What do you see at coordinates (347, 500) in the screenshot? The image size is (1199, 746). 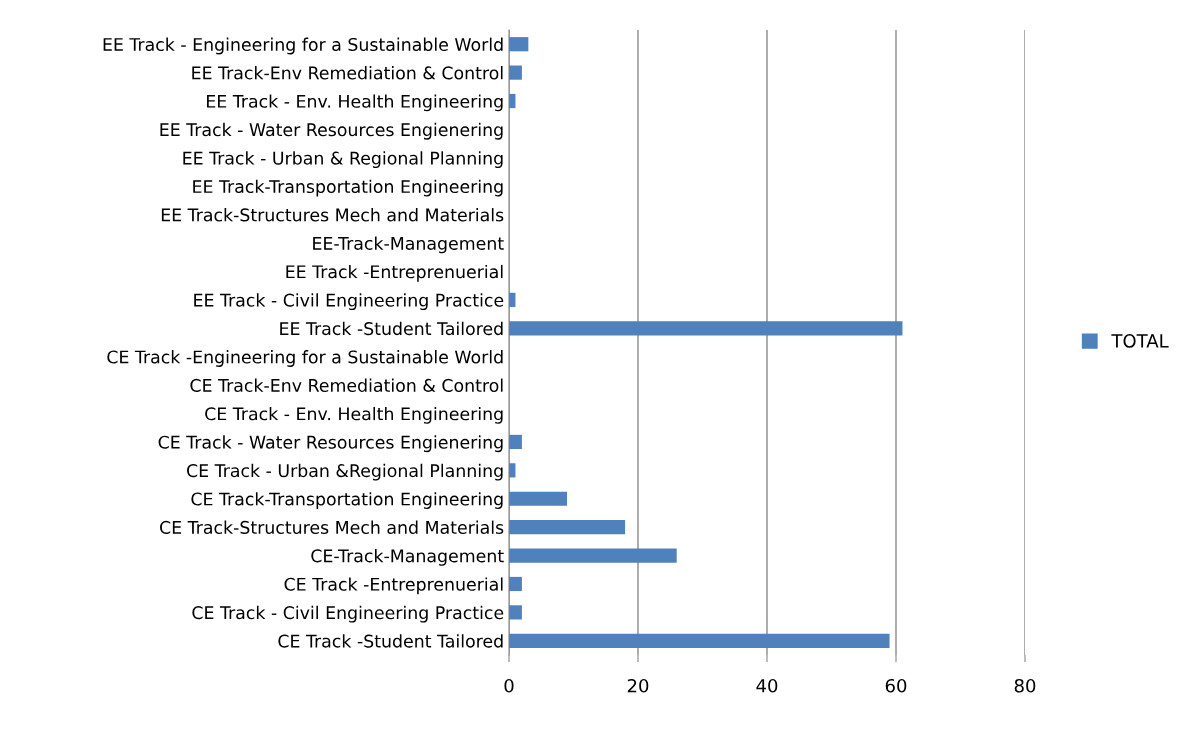 I see `y-tick-label: CE Track-Transportation Engineering` at bounding box center [347, 500].